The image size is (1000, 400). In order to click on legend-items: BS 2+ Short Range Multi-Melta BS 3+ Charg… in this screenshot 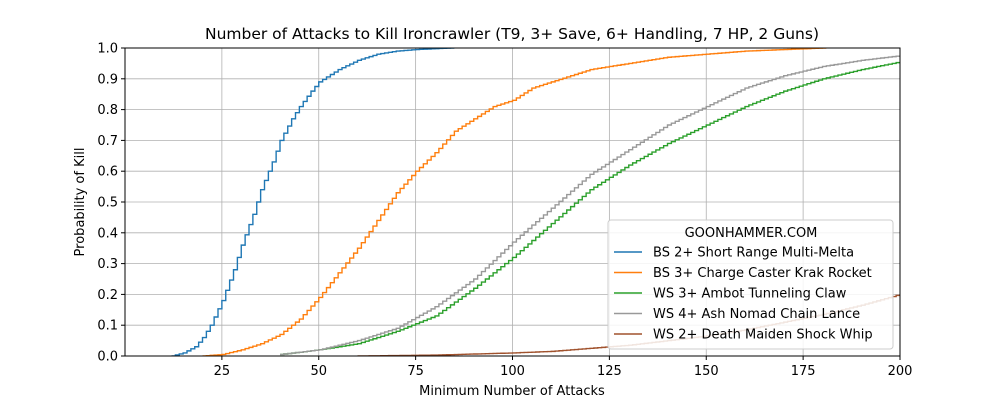, I will do `click(743, 294)`.